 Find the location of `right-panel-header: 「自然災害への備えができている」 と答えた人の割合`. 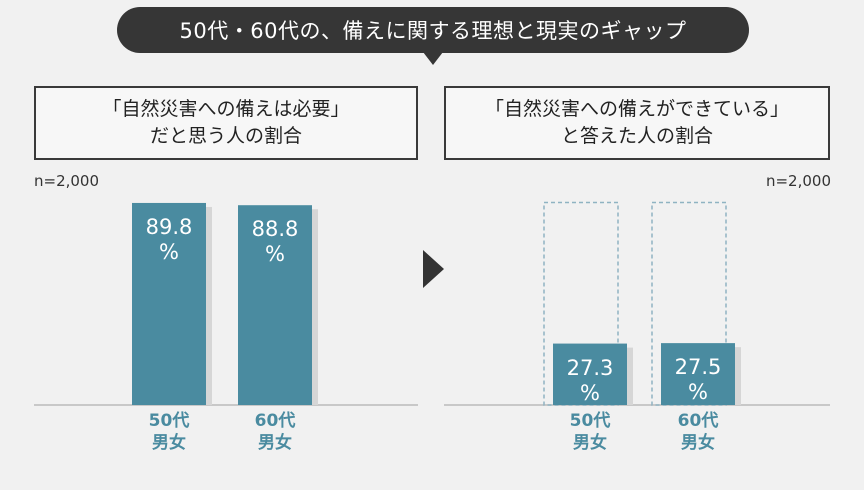

right-panel-header: 「自然災害への備えができている」 と答えた人の割合 is located at coordinates (637, 123).